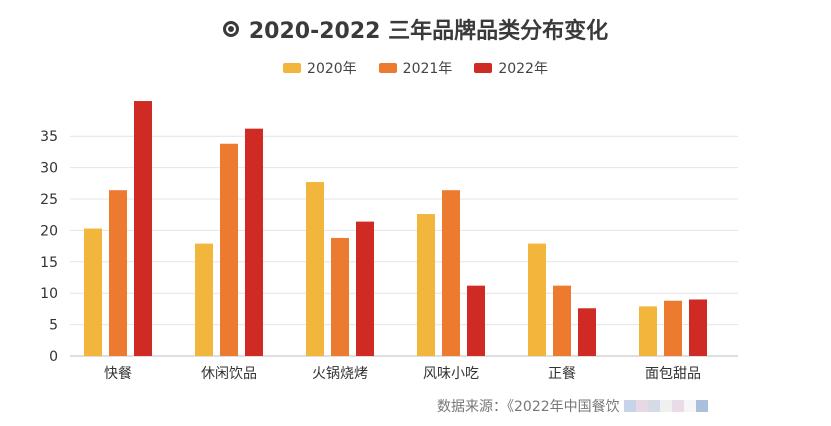 The width and height of the screenshot is (831, 426). I want to click on x-tick-label: 快餐, so click(118, 374).